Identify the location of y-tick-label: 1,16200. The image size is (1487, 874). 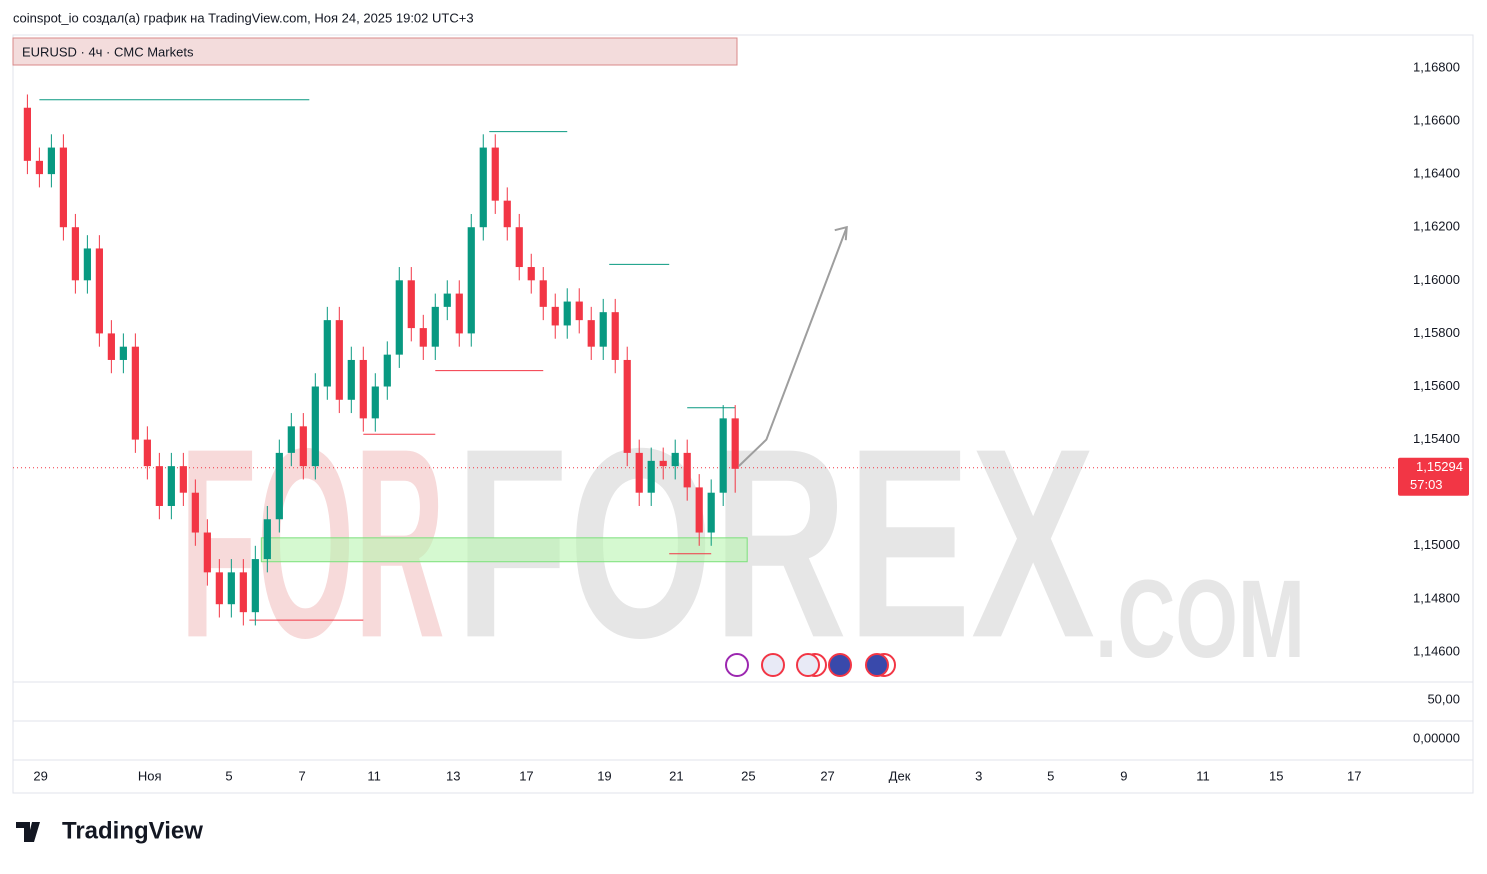
(1436, 226).